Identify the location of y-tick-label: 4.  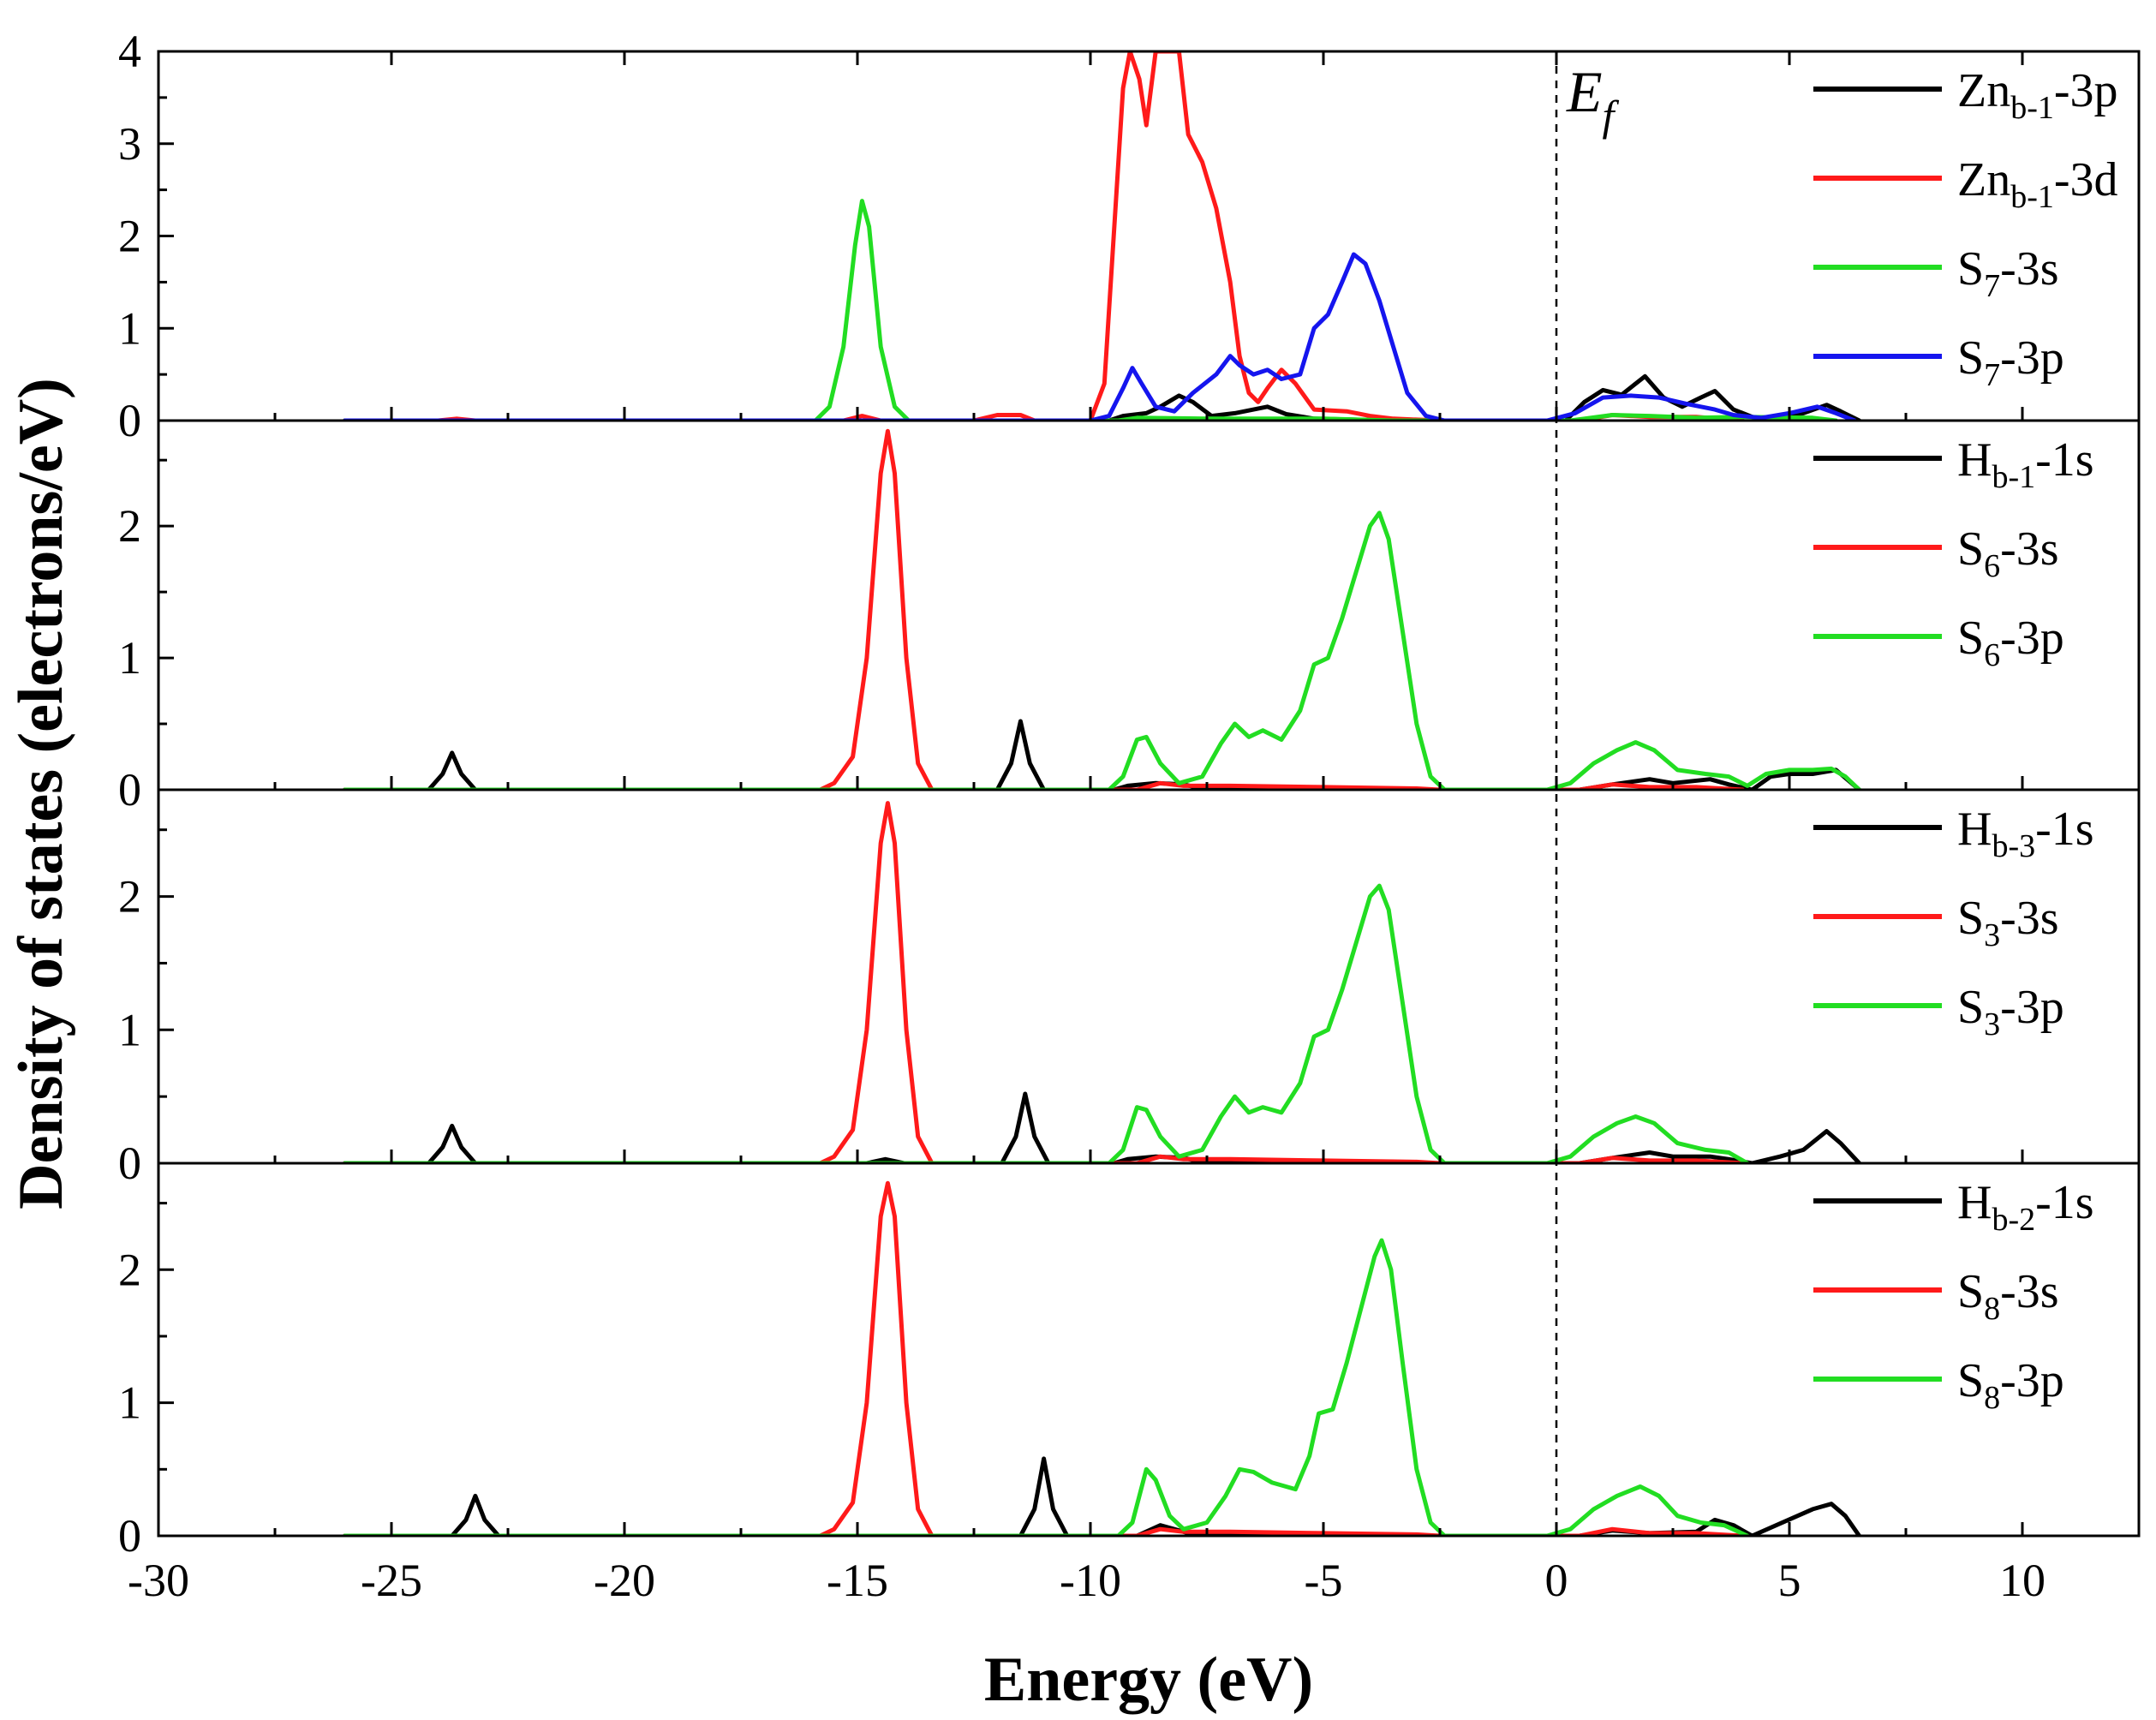
(129, 51).